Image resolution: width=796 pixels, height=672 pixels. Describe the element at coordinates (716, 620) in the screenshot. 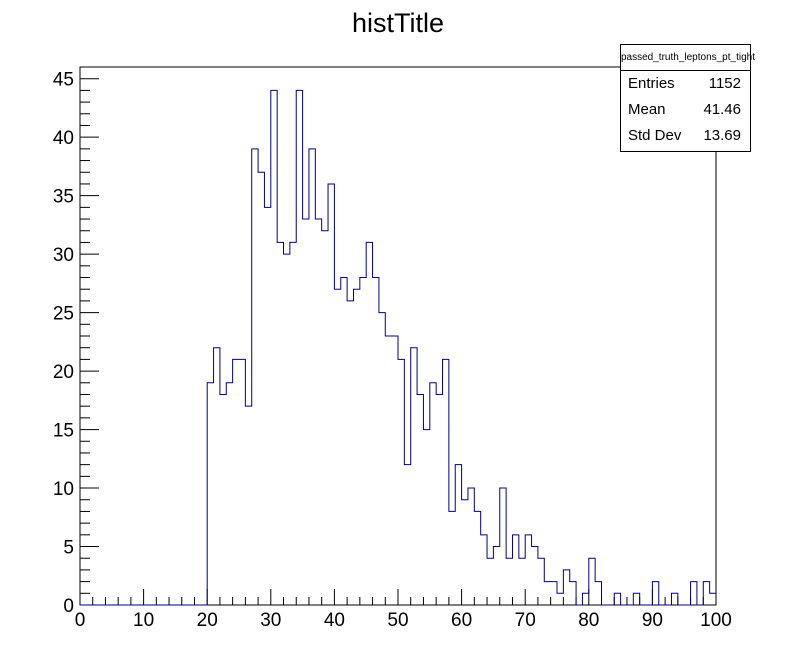

I see `x-tick-label: 100` at that location.